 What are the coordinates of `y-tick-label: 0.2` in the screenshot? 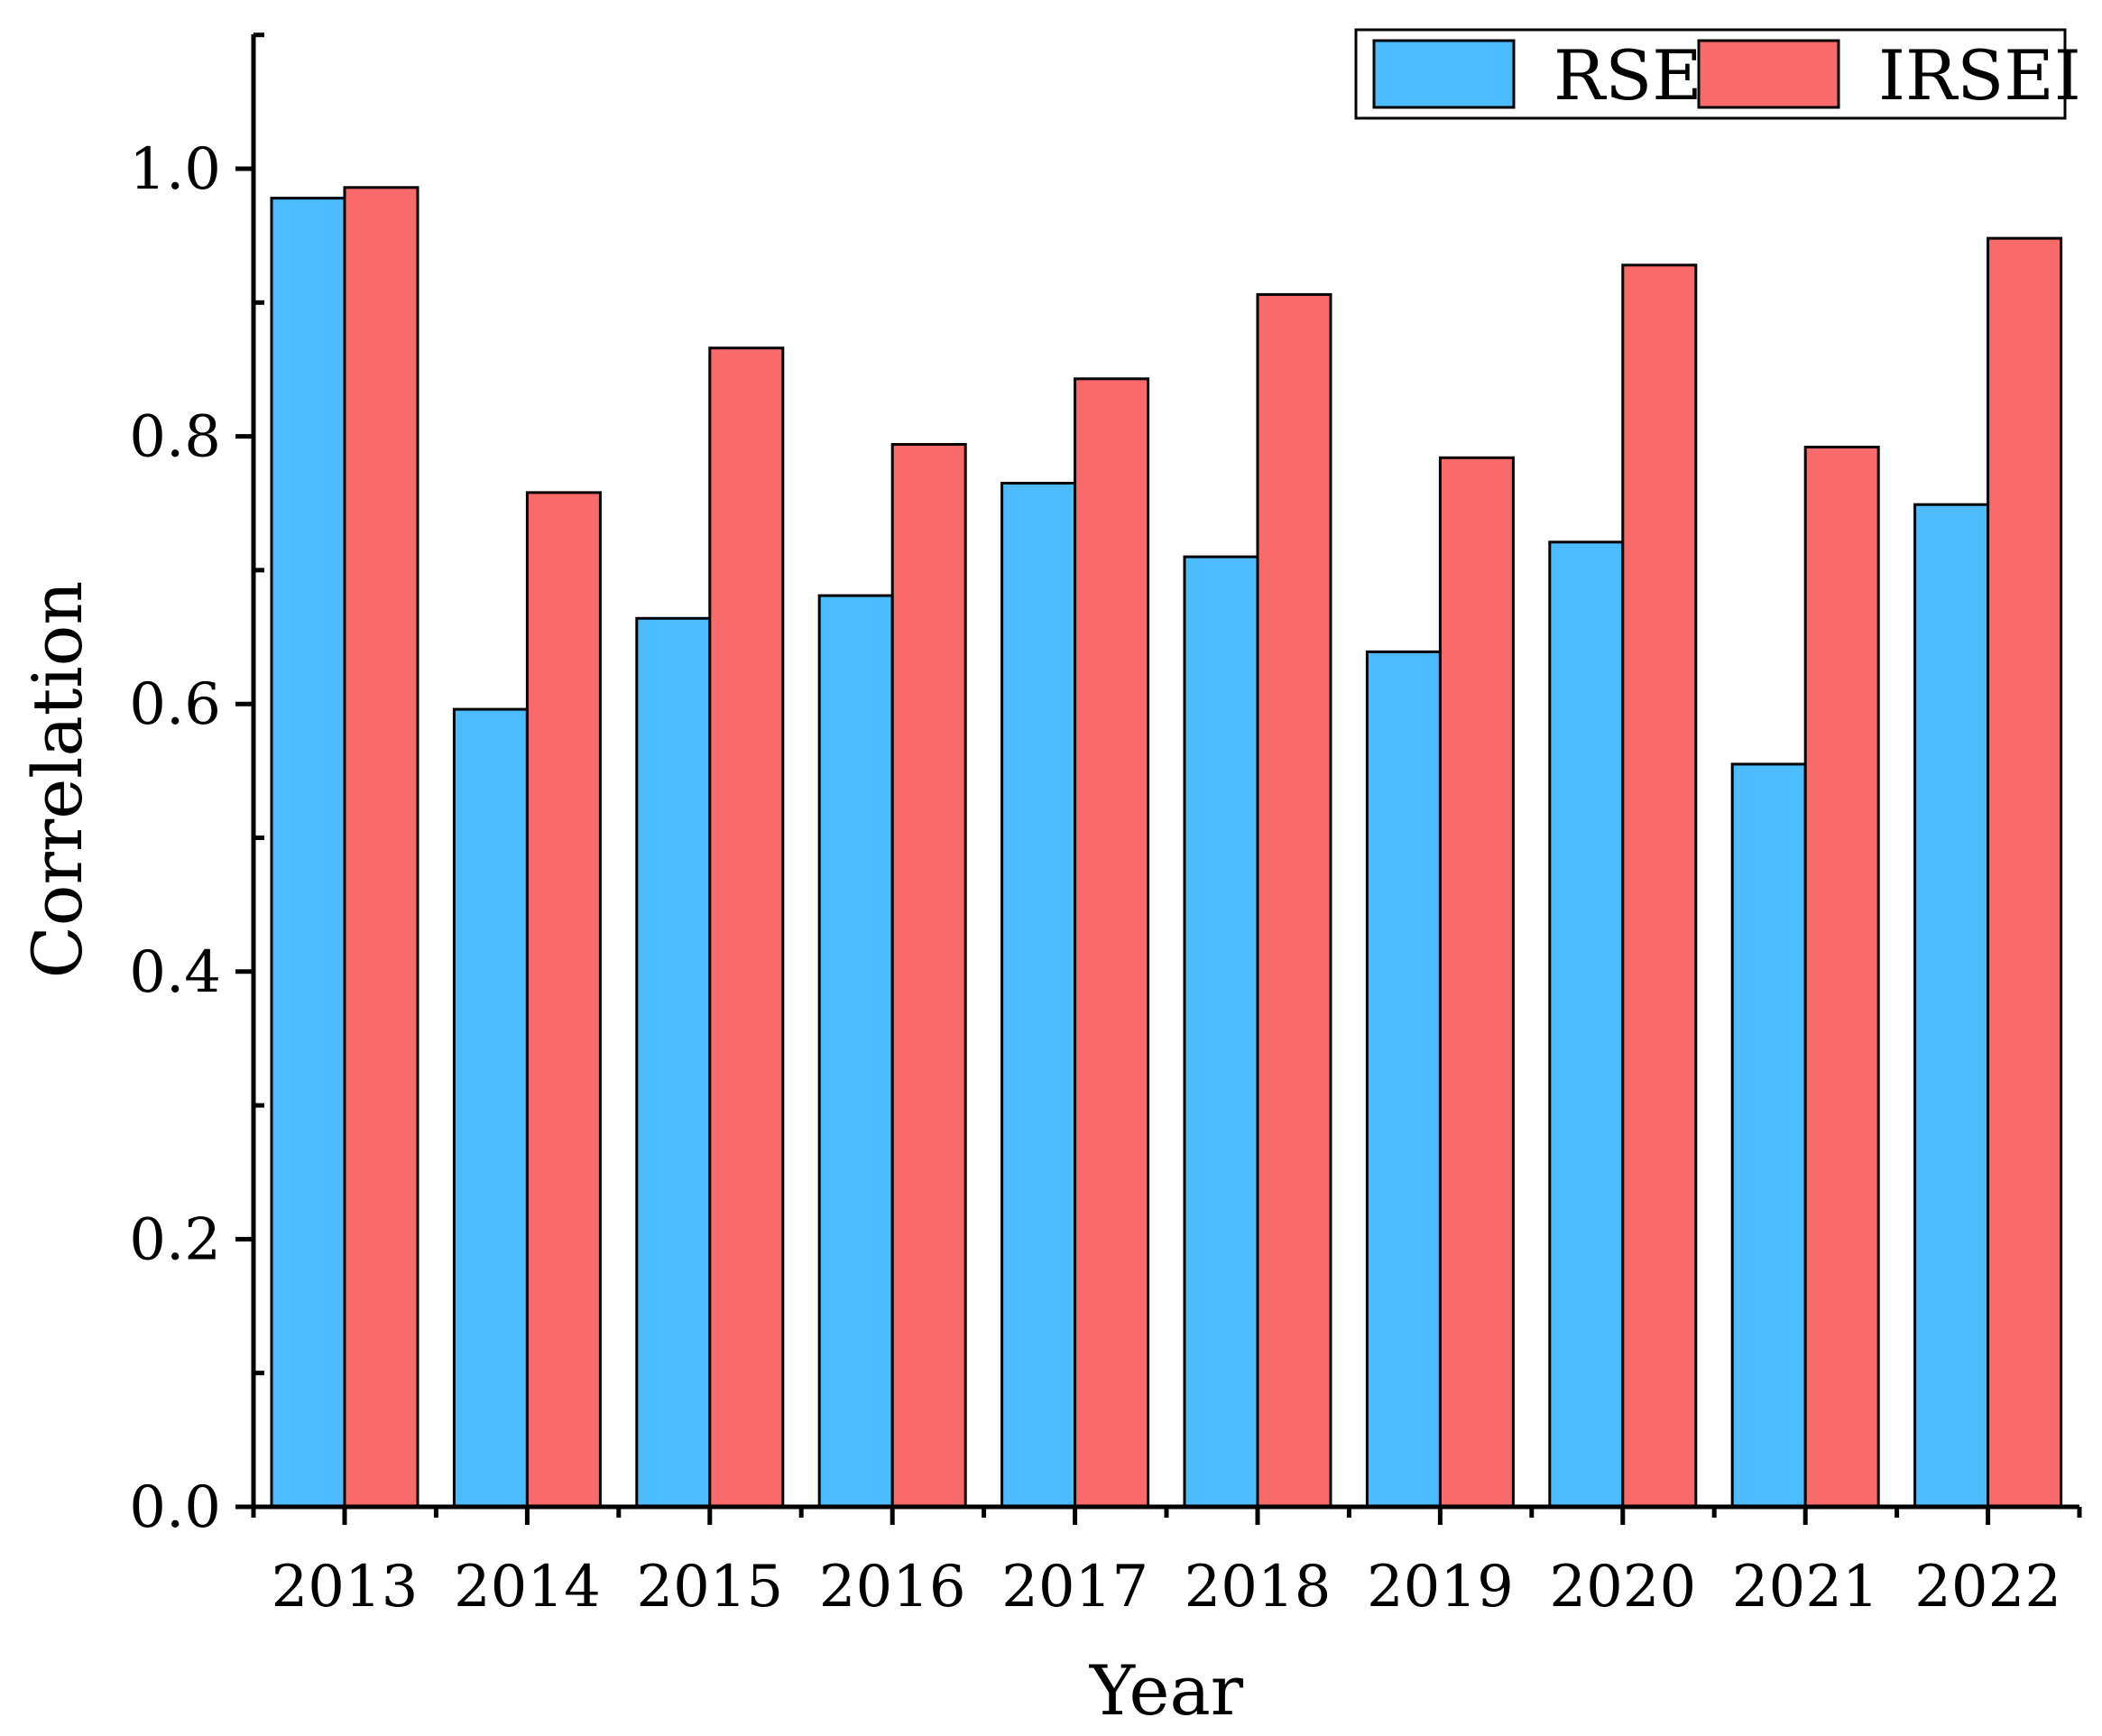 It's located at (175, 1240).